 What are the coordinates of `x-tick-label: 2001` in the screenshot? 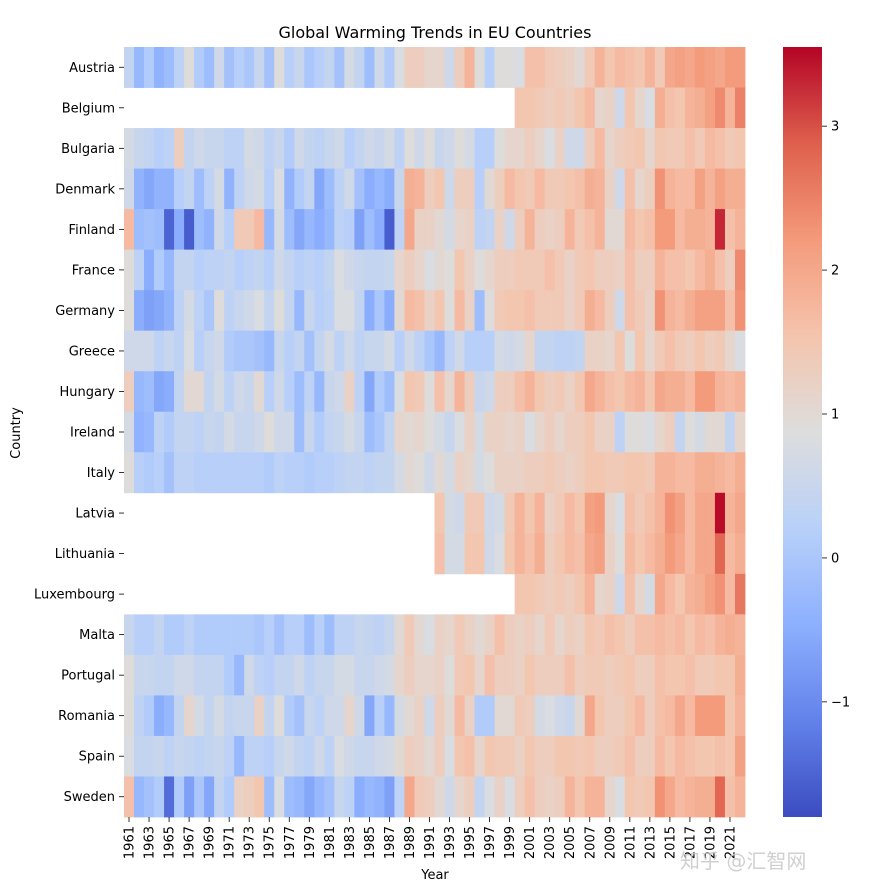 It's located at (530, 842).